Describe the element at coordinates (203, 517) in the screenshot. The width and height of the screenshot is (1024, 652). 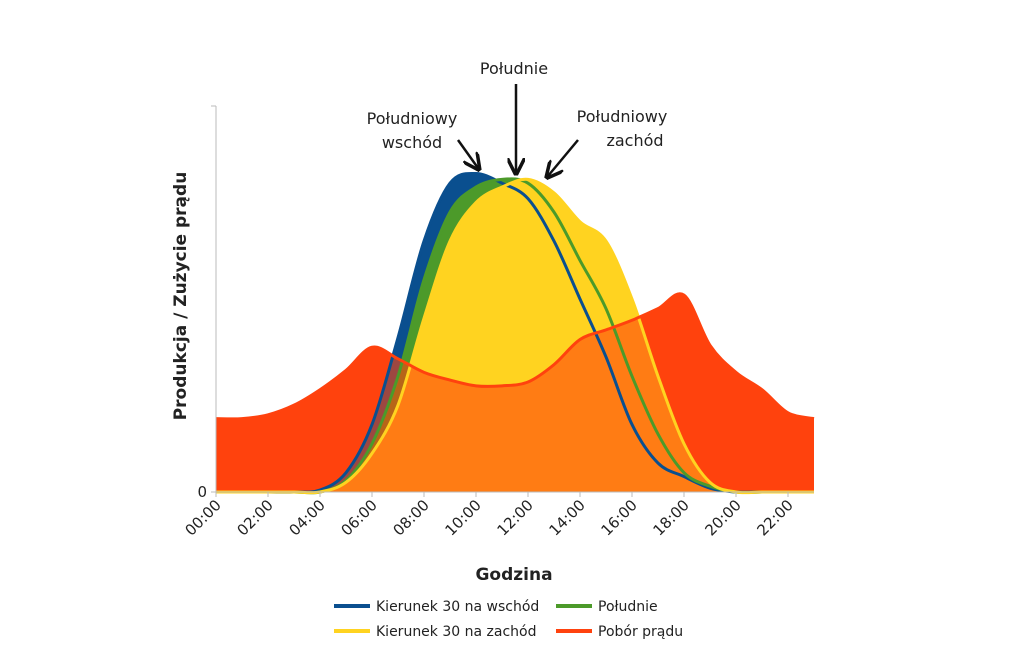
I see `x-tick-label: 00:00` at that location.